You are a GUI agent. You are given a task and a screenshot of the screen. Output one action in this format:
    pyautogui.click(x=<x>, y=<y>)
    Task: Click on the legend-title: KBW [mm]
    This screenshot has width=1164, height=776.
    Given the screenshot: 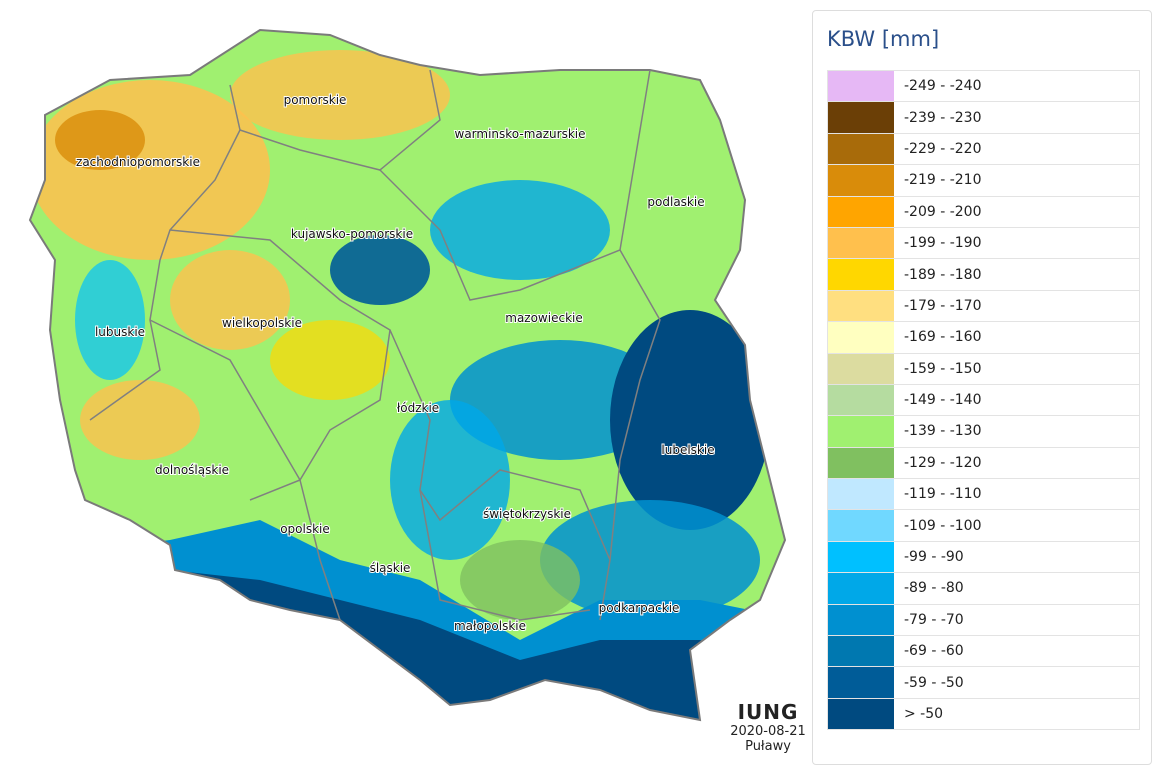 What is the action you would take?
    pyautogui.click(x=883, y=39)
    